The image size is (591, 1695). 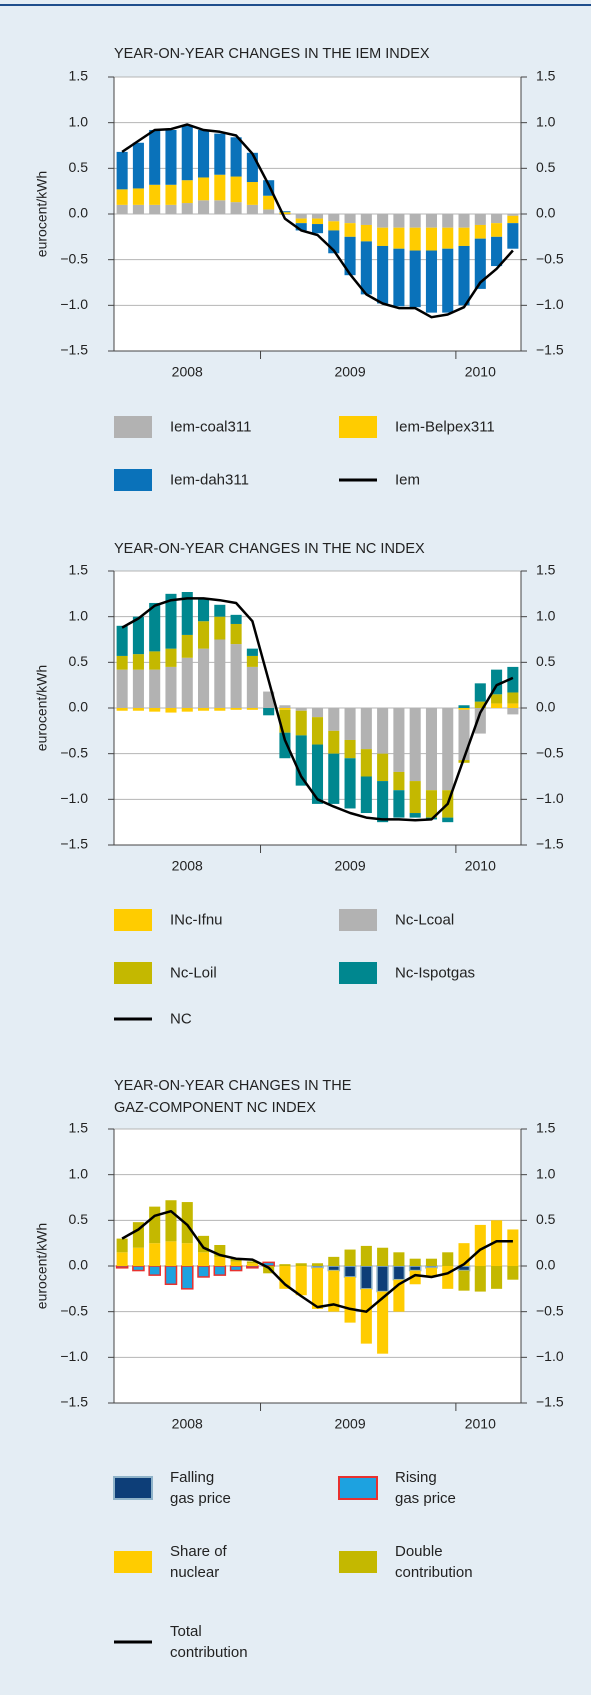 What do you see at coordinates (445, 427) in the screenshot?
I see `legend-label: Iem-Belpex311` at bounding box center [445, 427].